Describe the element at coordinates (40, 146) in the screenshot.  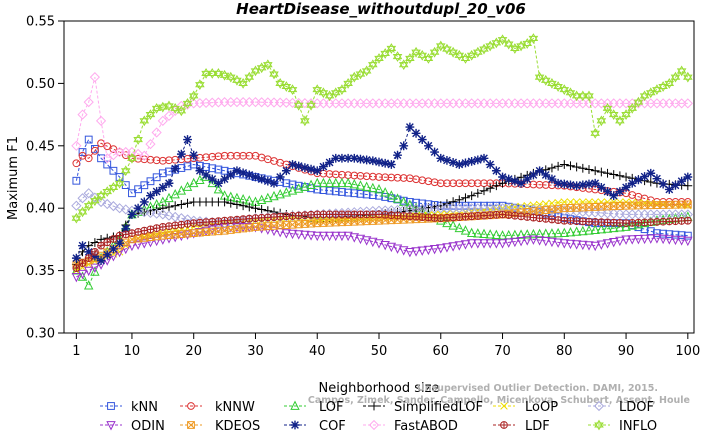
I see `y-tick-label: 0.45` at that location.